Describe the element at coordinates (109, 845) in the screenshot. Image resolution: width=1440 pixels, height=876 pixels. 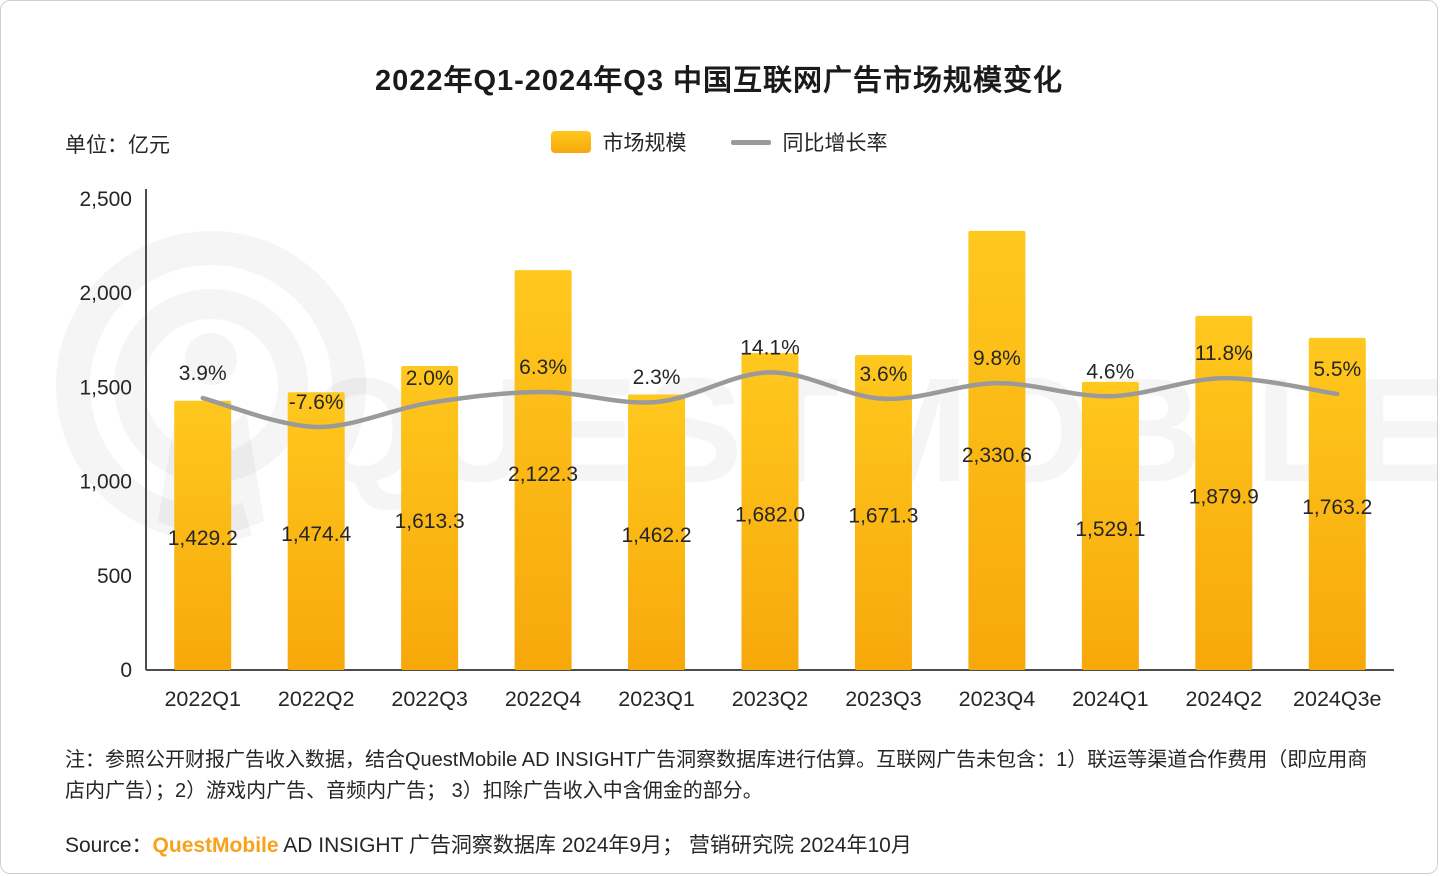
I see `source-prefix: Source：` at that location.